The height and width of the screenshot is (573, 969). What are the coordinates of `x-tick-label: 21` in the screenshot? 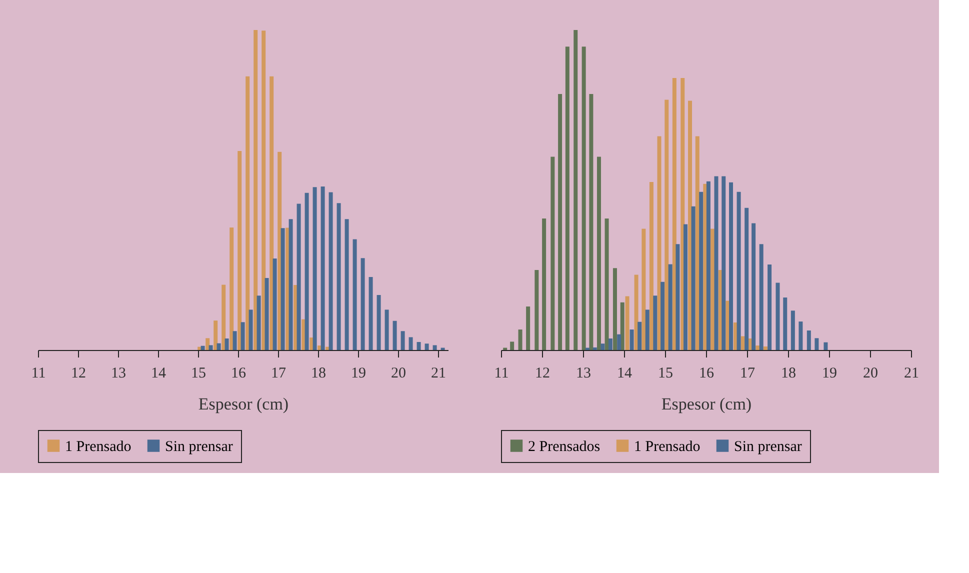 It's located at (911, 374).